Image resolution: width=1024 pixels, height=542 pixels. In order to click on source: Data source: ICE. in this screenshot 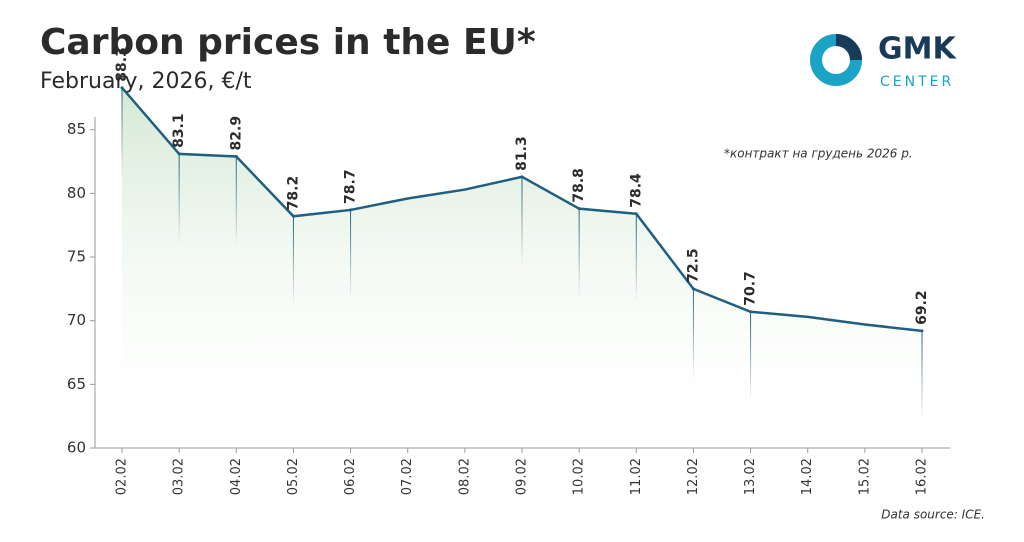, I will do `click(933, 515)`.